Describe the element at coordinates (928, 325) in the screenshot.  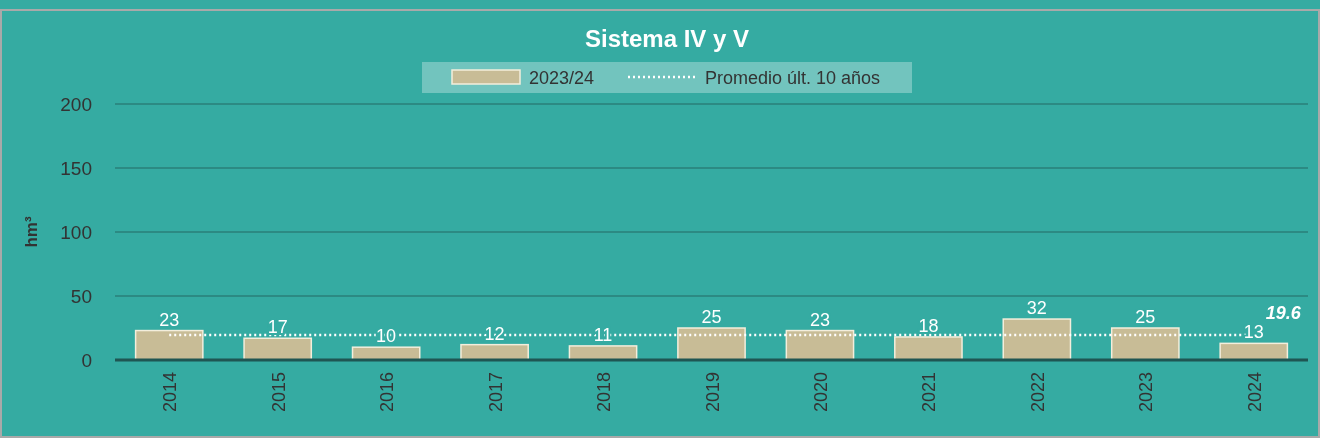
I see `data-label: 18` at that location.